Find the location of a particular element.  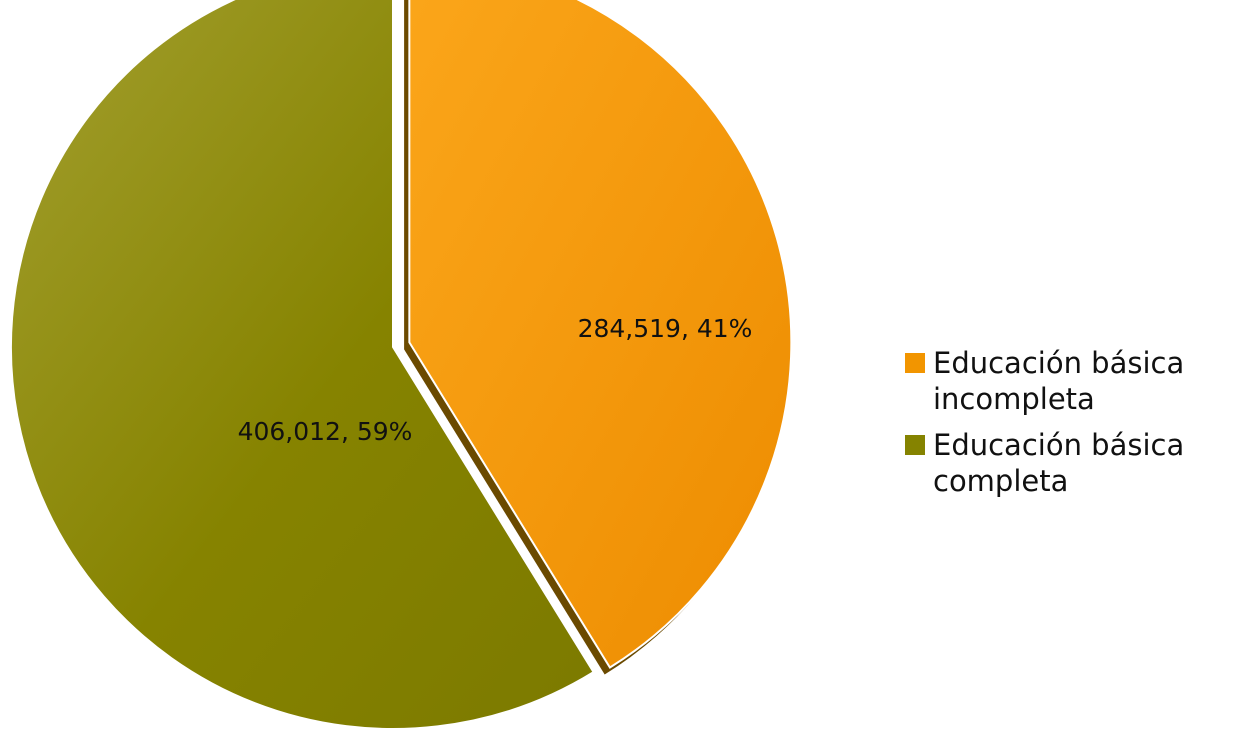

data-label-incompleta: 284,519, 41% is located at coordinates (665, 328).